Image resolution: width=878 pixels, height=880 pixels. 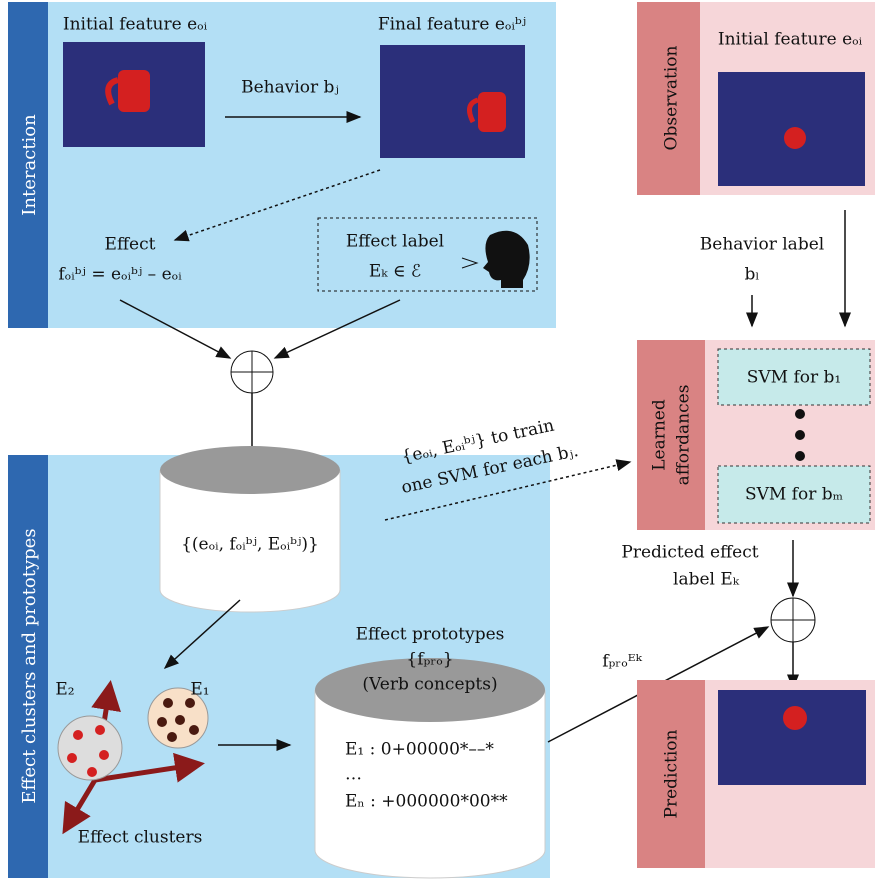 What do you see at coordinates (120, 275) in the screenshot?
I see `formula: fₒᵢᵇʲ = eₒᵢᵇʲ – eₒᵢ` at bounding box center [120, 275].